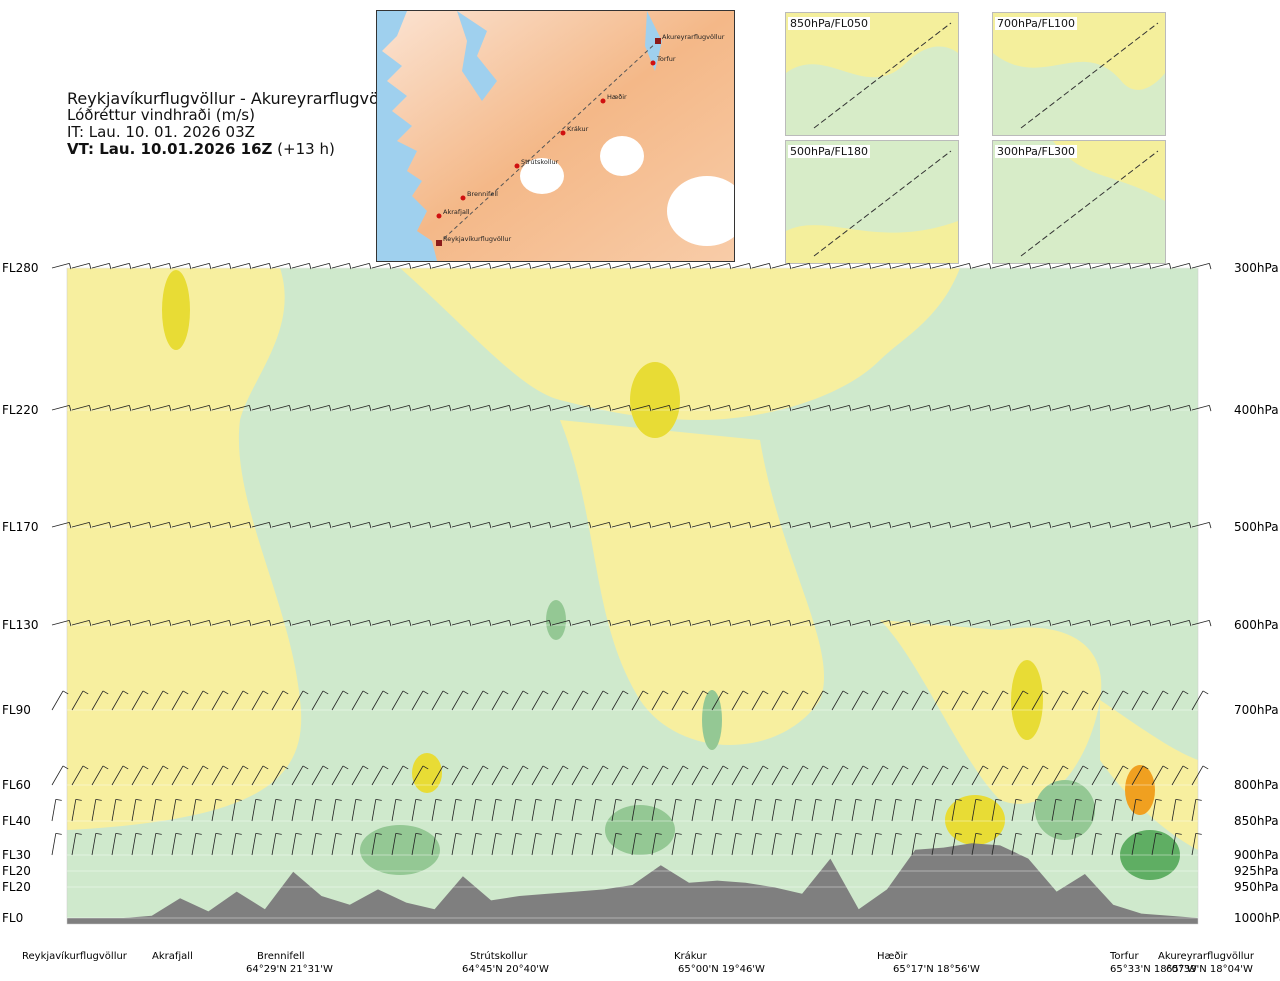  Describe the element at coordinates (184, 549) in the screenshot. I see `field-downdraft-west` at that location.